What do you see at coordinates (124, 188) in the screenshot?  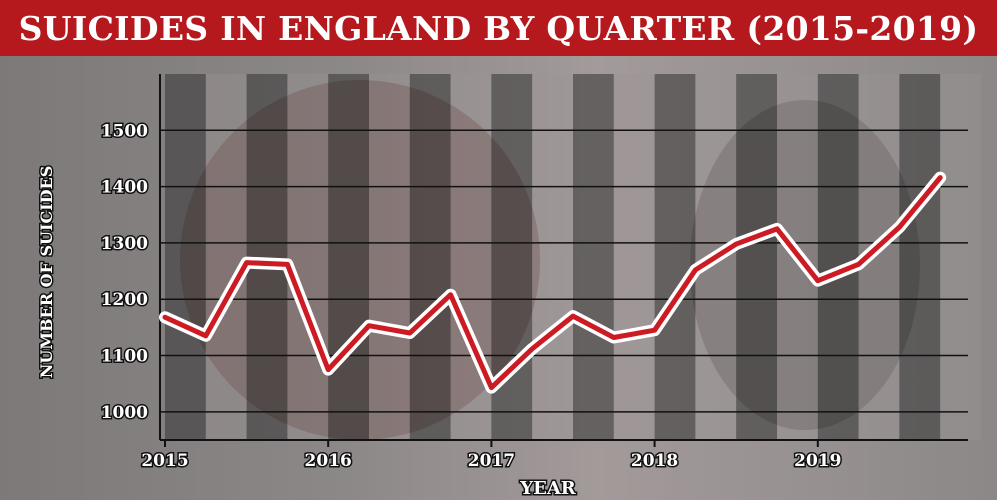 I see `y-tick-label: 1400` at bounding box center [124, 188].